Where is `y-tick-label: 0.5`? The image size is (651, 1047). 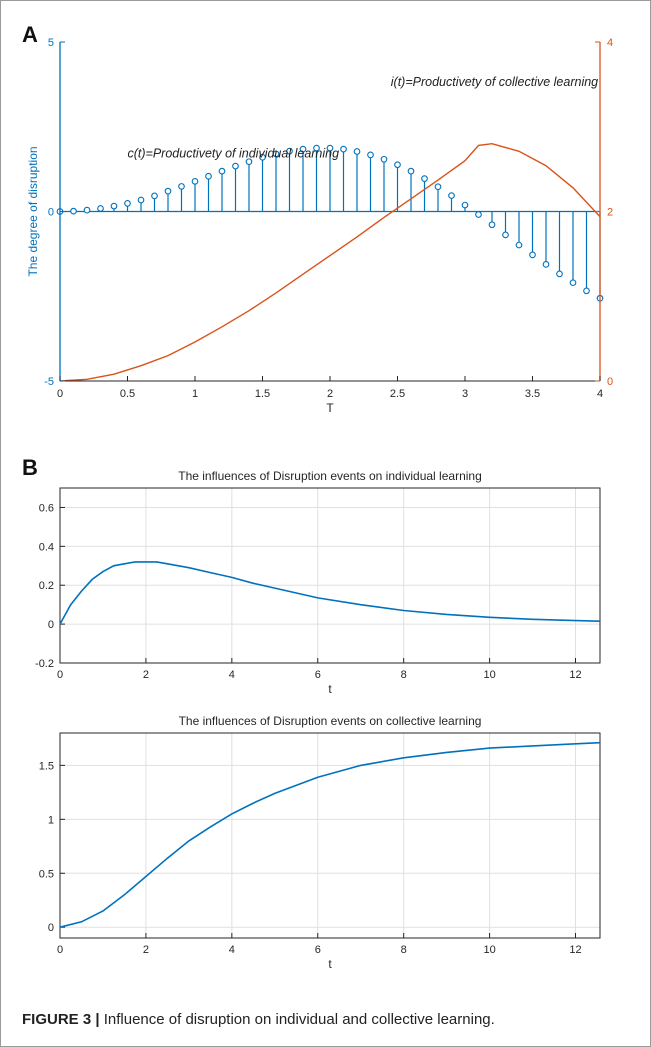
y-tick-label: 0.5 is located at coordinates (46, 874).